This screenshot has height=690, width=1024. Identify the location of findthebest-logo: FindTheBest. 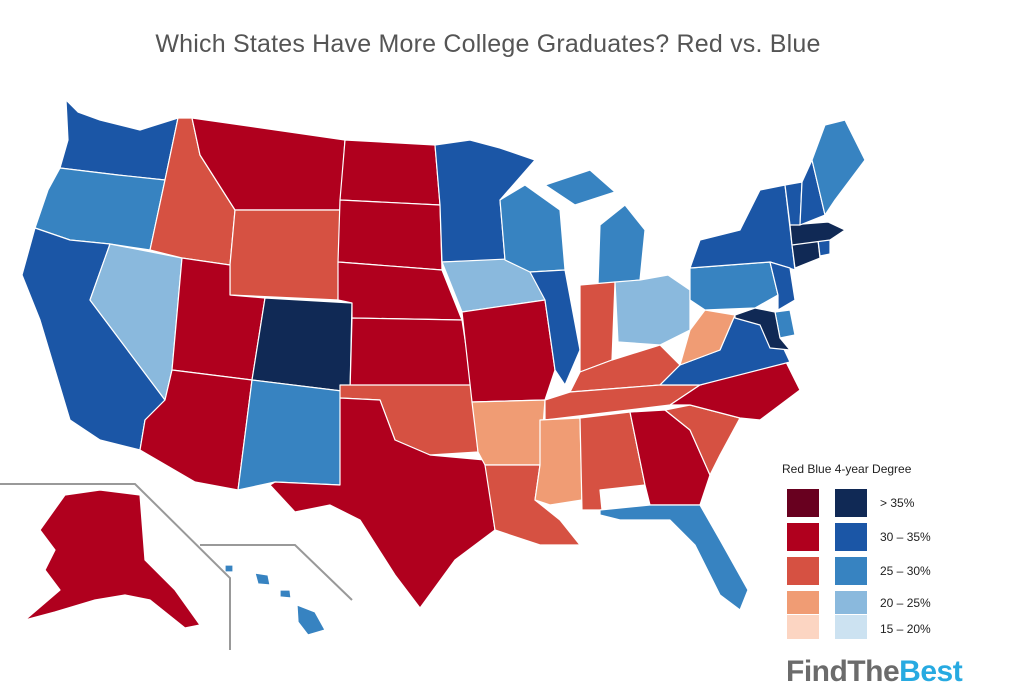
(874, 672).